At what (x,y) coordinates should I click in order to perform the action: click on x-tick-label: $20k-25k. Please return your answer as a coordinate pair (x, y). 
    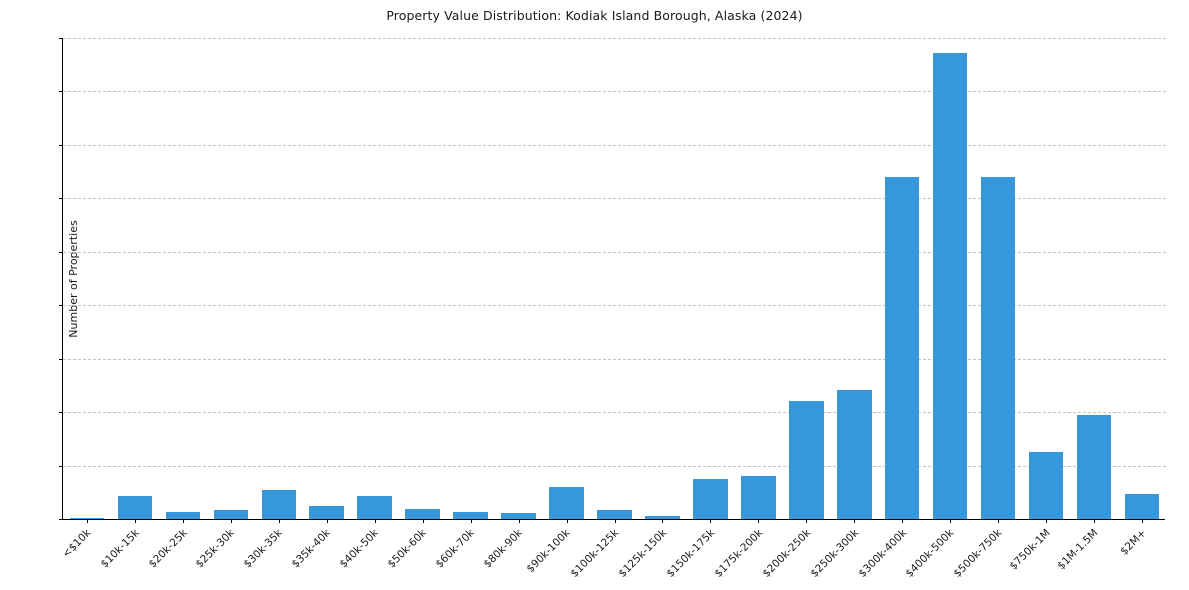
    Looking at the image, I should click on (167, 549).